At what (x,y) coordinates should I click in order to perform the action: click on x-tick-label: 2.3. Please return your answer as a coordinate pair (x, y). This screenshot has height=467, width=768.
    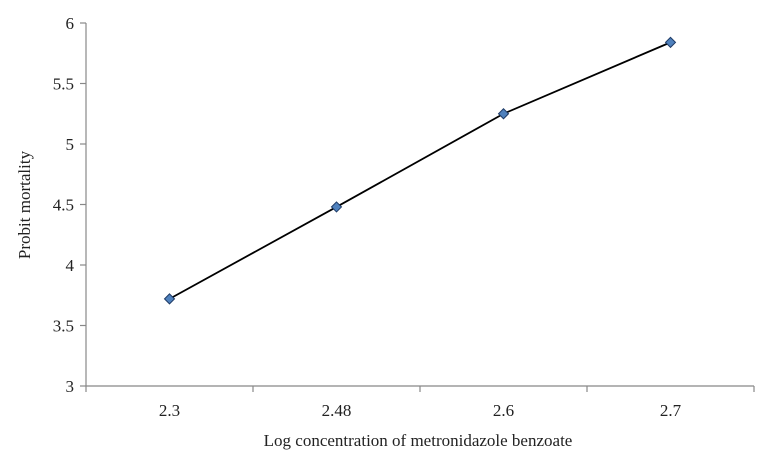
    Looking at the image, I should click on (169, 410).